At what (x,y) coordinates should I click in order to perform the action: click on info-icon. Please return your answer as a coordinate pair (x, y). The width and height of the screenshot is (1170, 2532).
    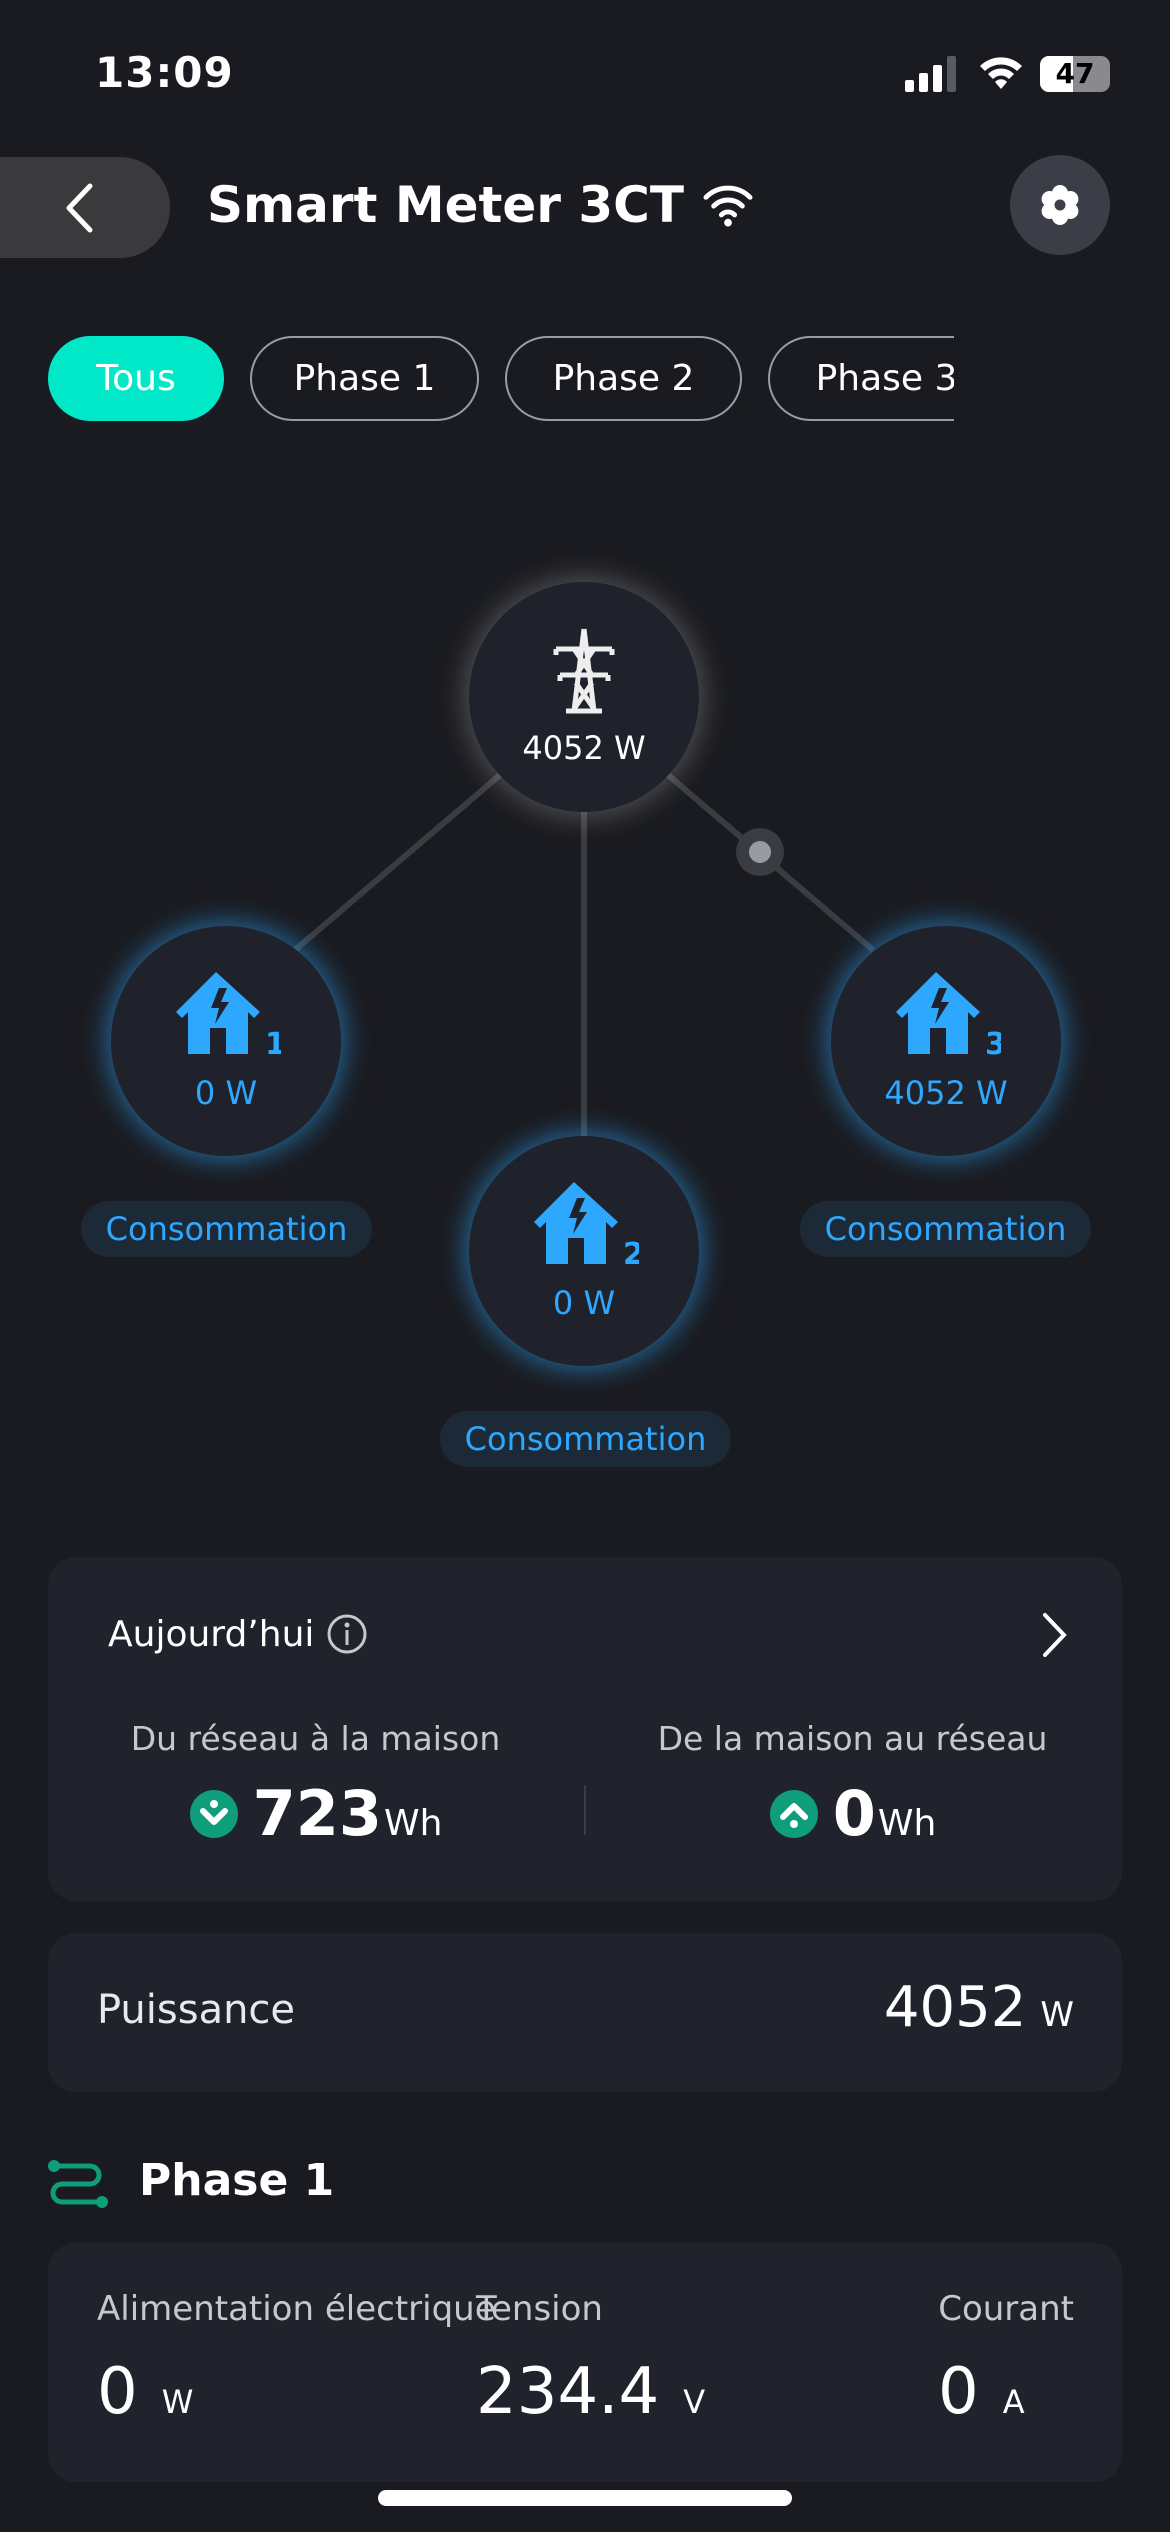
    Looking at the image, I should click on (347, 1634).